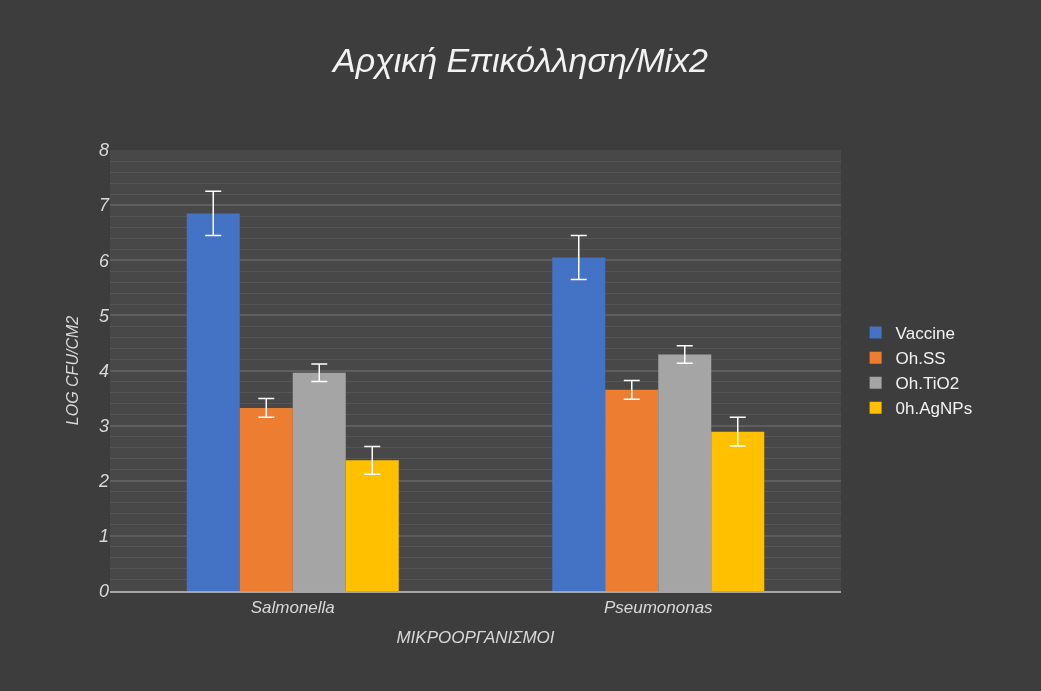  Describe the element at coordinates (927, 384) in the screenshot. I see `legend-label: Oh.TiO2` at that location.